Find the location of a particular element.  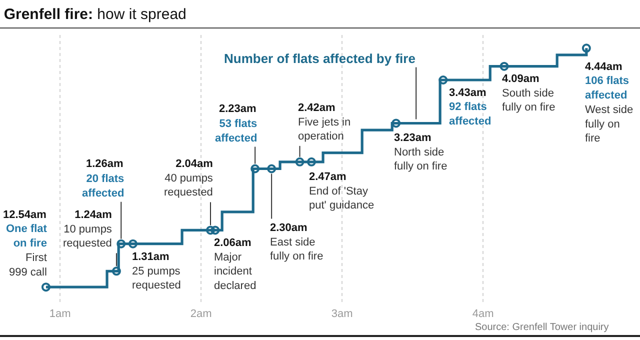

annotation: 2.23am is located at coordinates (238, 109).